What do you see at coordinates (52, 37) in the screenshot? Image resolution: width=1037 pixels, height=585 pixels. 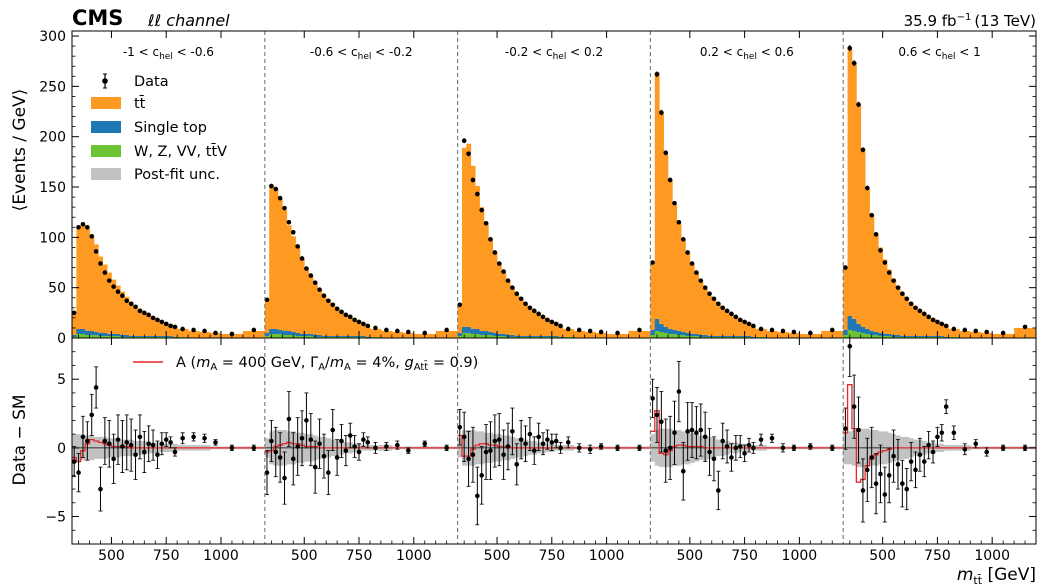 I see `y-tick-label: 300` at bounding box center [52, 37].